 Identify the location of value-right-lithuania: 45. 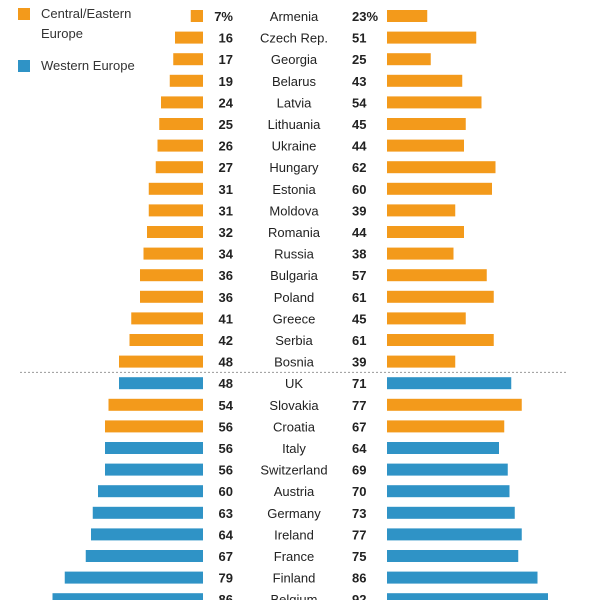
(359, 124).